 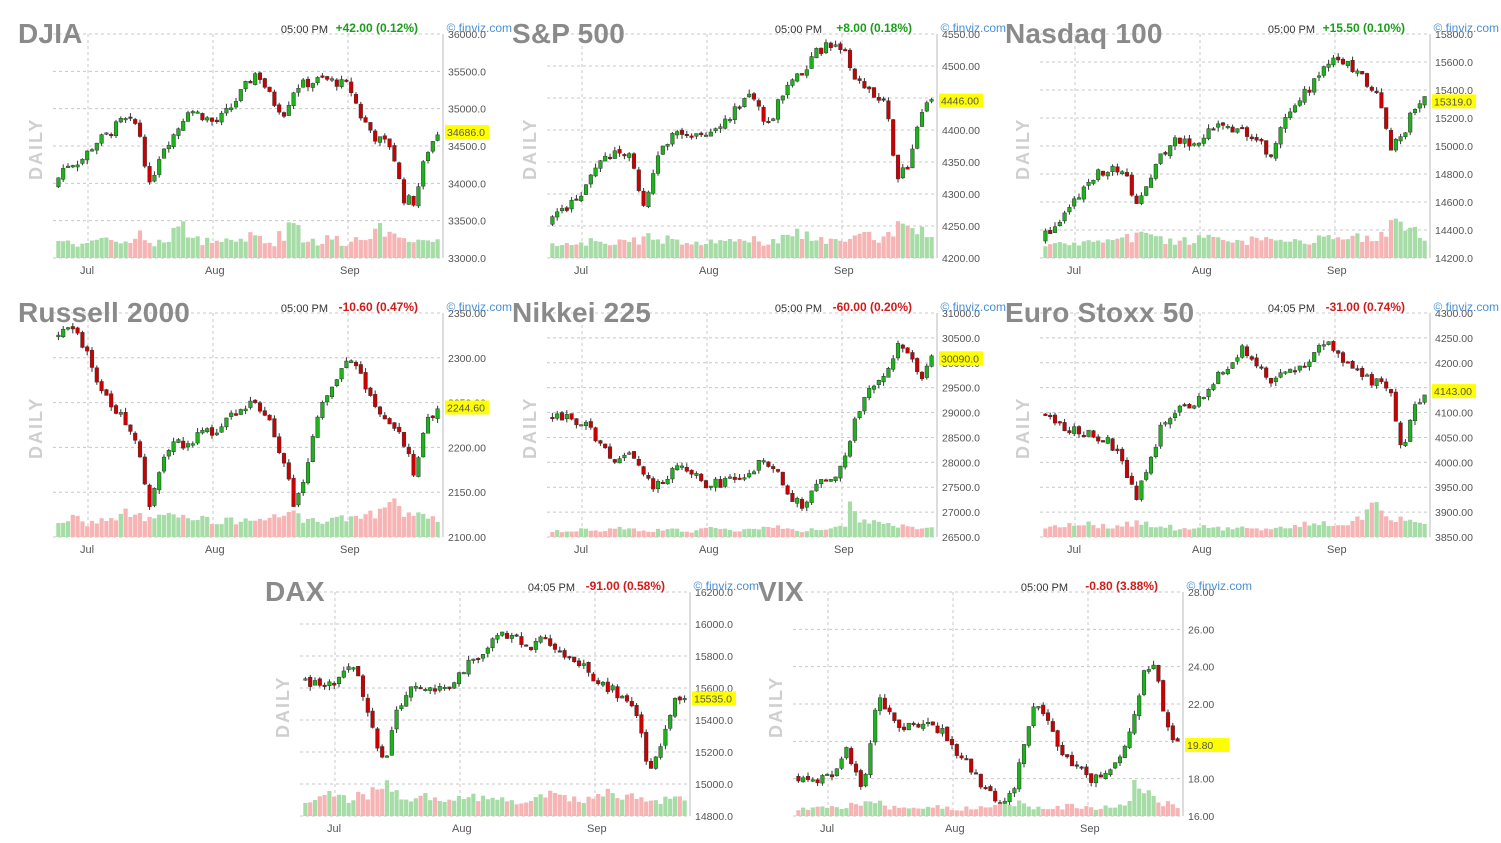 I want to click on y-tick-label: 31000.0, so click(x=961, y=314).